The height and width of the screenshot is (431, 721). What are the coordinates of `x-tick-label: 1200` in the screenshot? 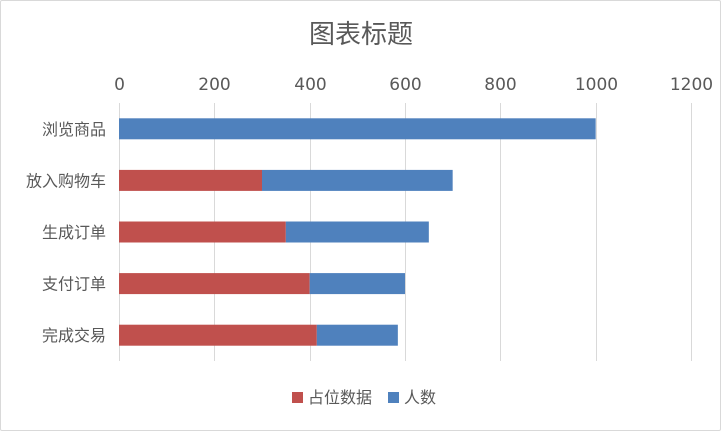 It's located at (691, 85).